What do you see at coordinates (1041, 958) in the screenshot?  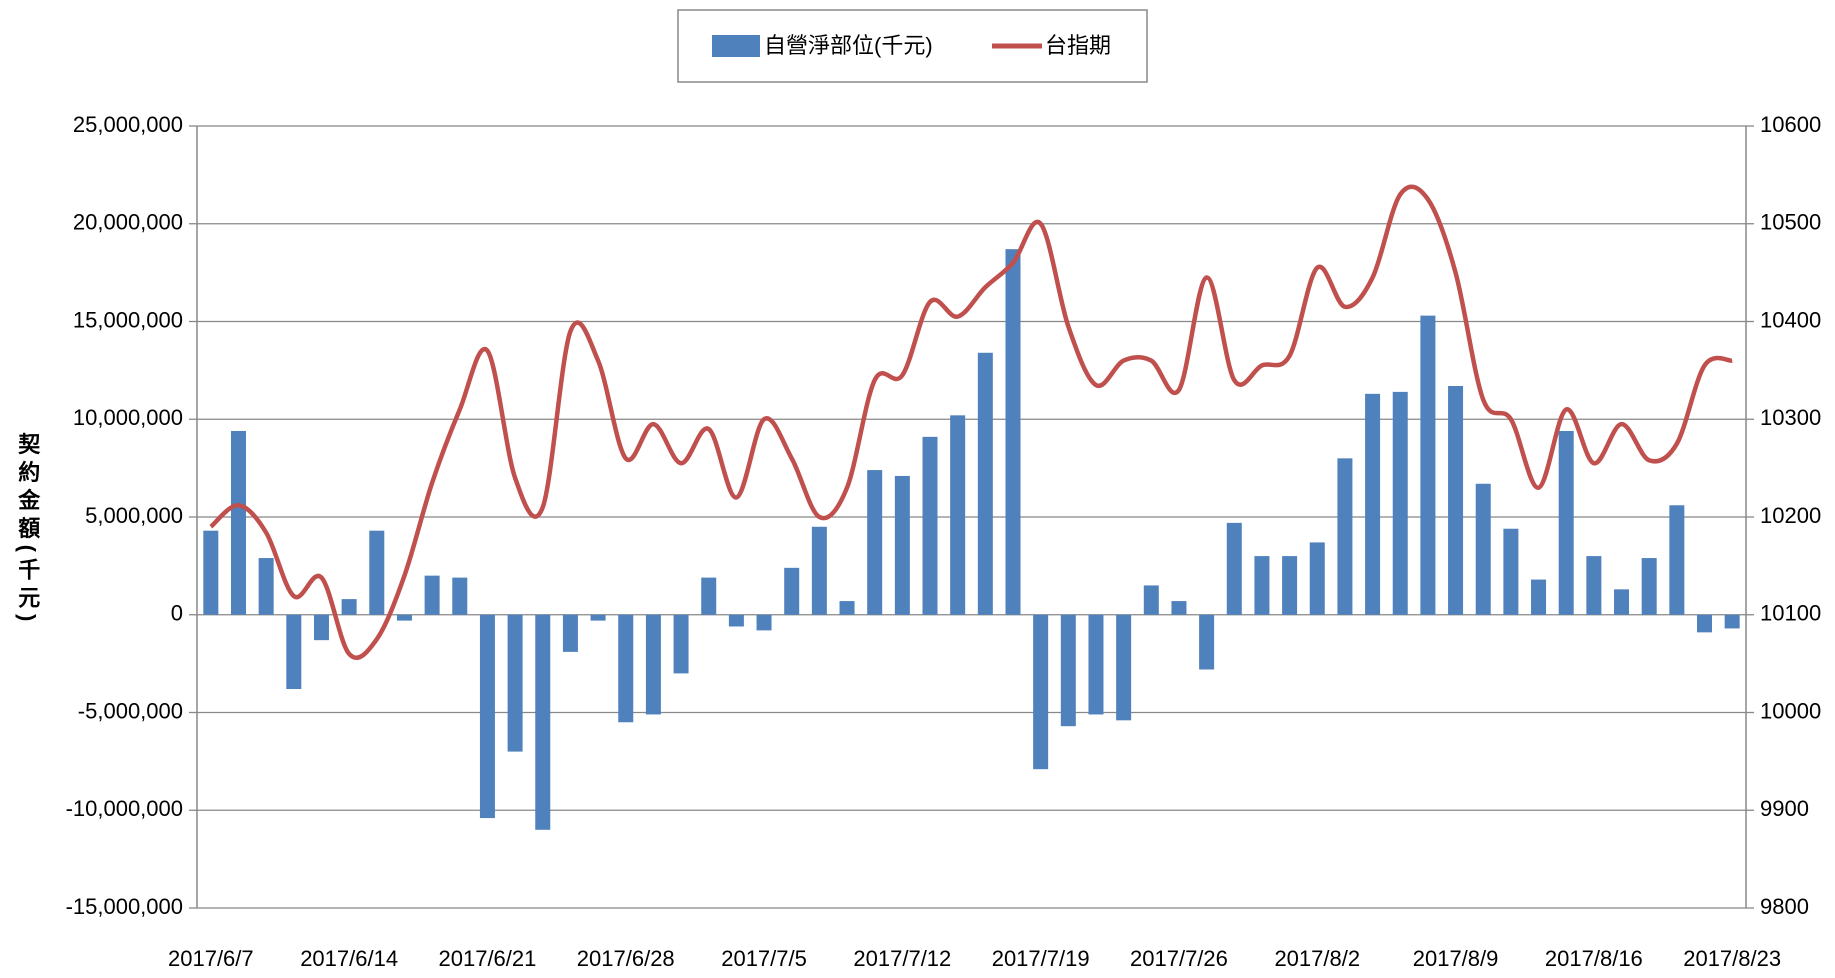 I see `x-tick-label: 2017/7/19` at bounding box center [1041, 958].